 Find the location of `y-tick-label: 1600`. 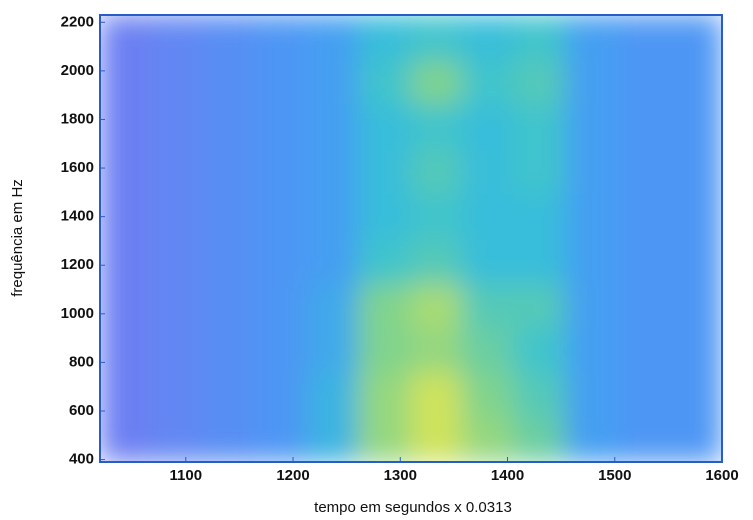

y-tick-label: 1600 is located at coordinates (77, 167).